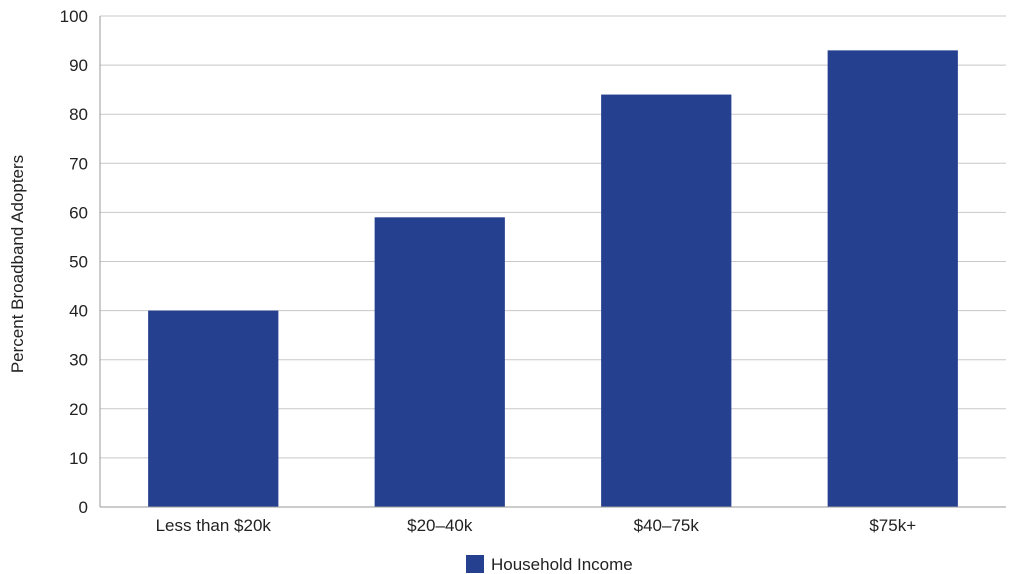 The width and height of the screenshot is (1016, 574). I want to click on legend-swatch, so click(475, 564).